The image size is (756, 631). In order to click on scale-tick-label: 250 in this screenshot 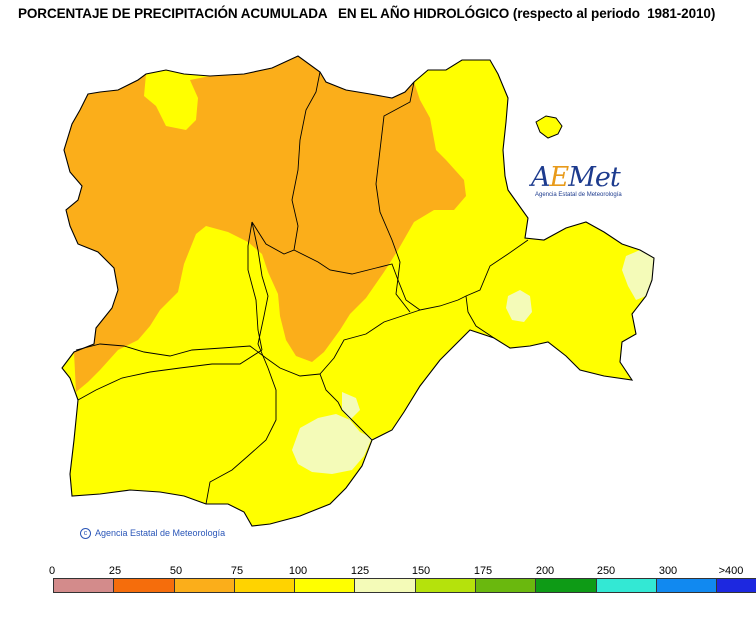, I will do `click(606, 571)`.